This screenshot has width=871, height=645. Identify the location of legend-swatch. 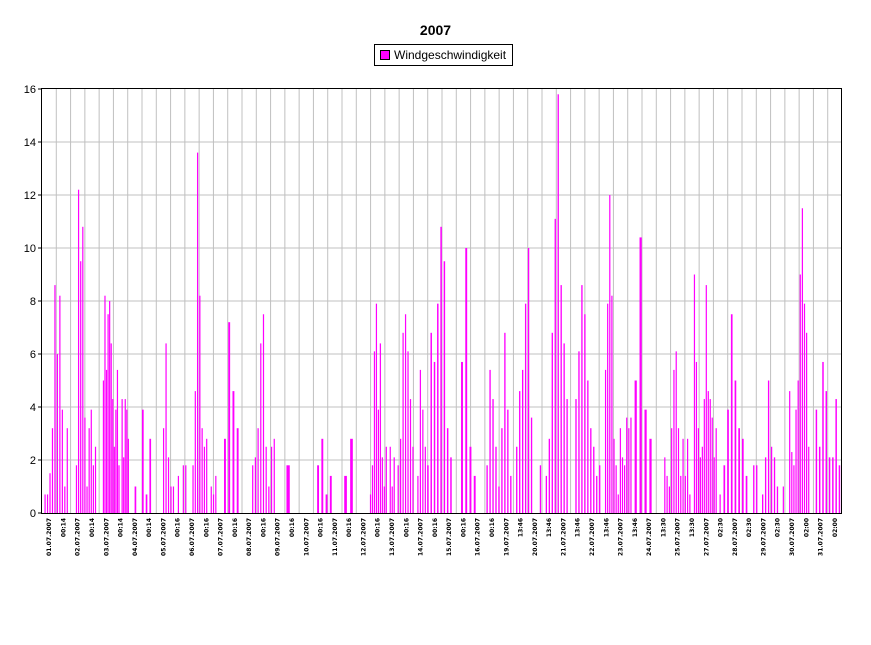
(385, 55).